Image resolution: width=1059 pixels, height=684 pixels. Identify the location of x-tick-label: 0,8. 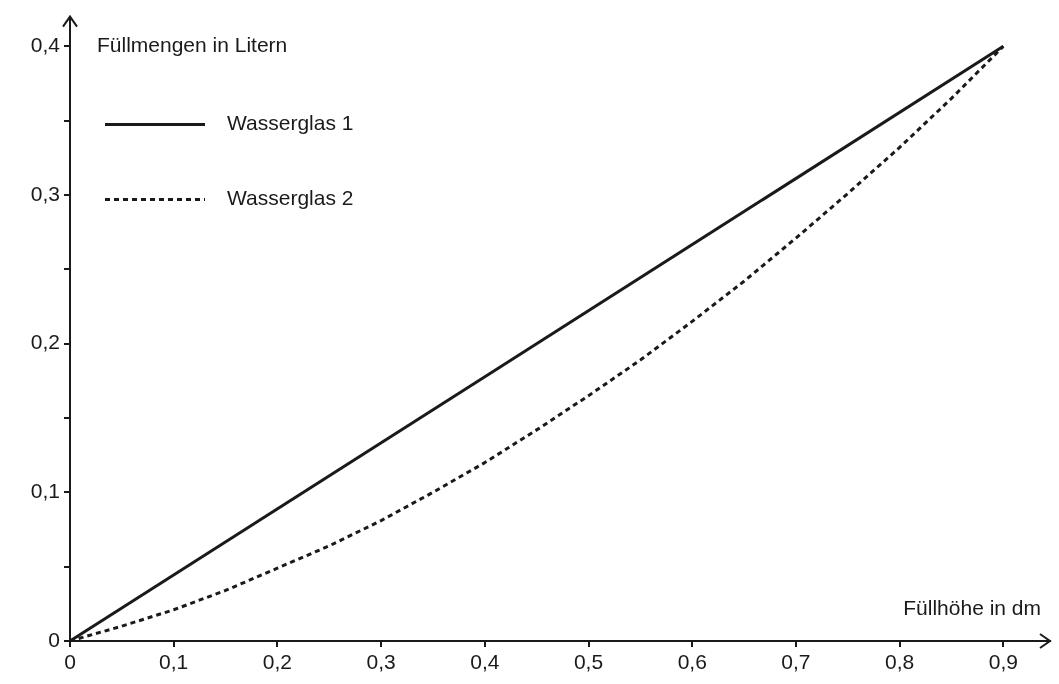
(900, 662).